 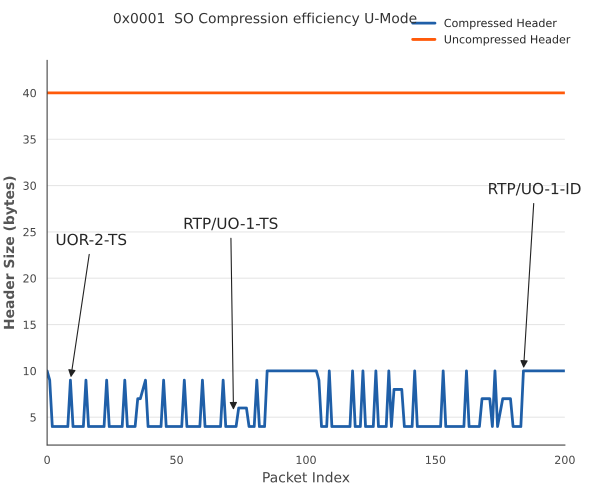 I want to click on y-tick-label: 10, so click(x=30, y=371).